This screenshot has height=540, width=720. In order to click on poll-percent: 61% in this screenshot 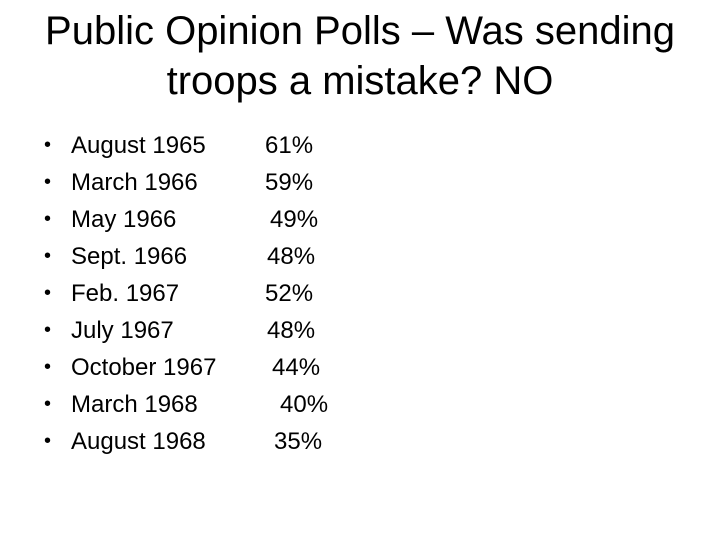, I will do `click(289, 145)`.